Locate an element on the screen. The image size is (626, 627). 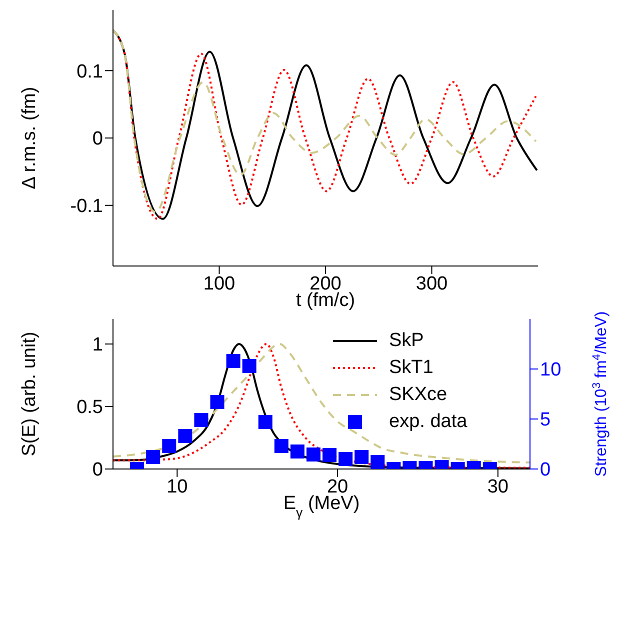
y2-tick-label: 0 is located at coordinates (545, 470).